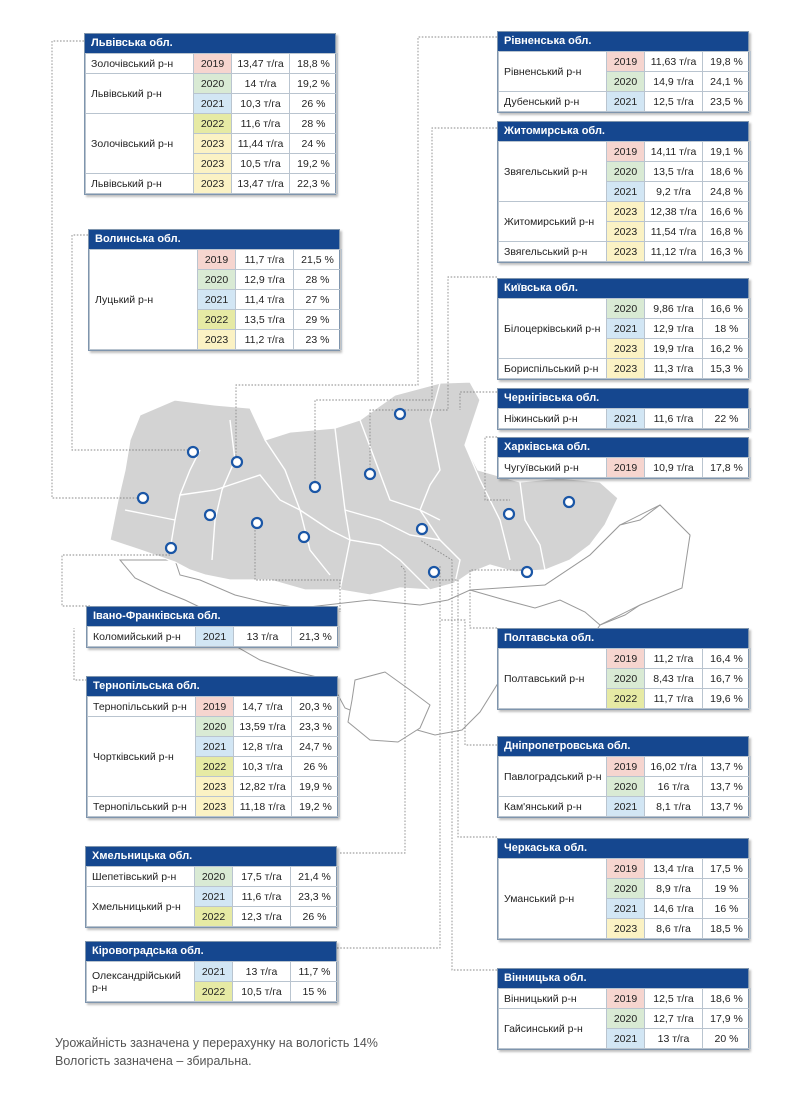  What do you see at coordinates (262, 746) in the screenshot?
I see `yield-cell: 12,8 т/га` at bounding box center [262, 746].